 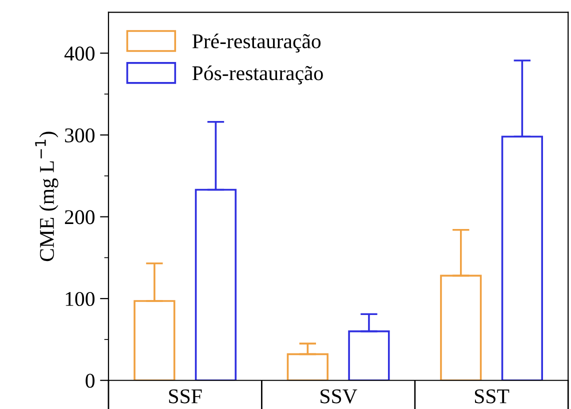 What do you see at coordinates (256, 43) in the screenshot?
I see `legend-label: Pré-restauração` at bounding box center [256, 43].